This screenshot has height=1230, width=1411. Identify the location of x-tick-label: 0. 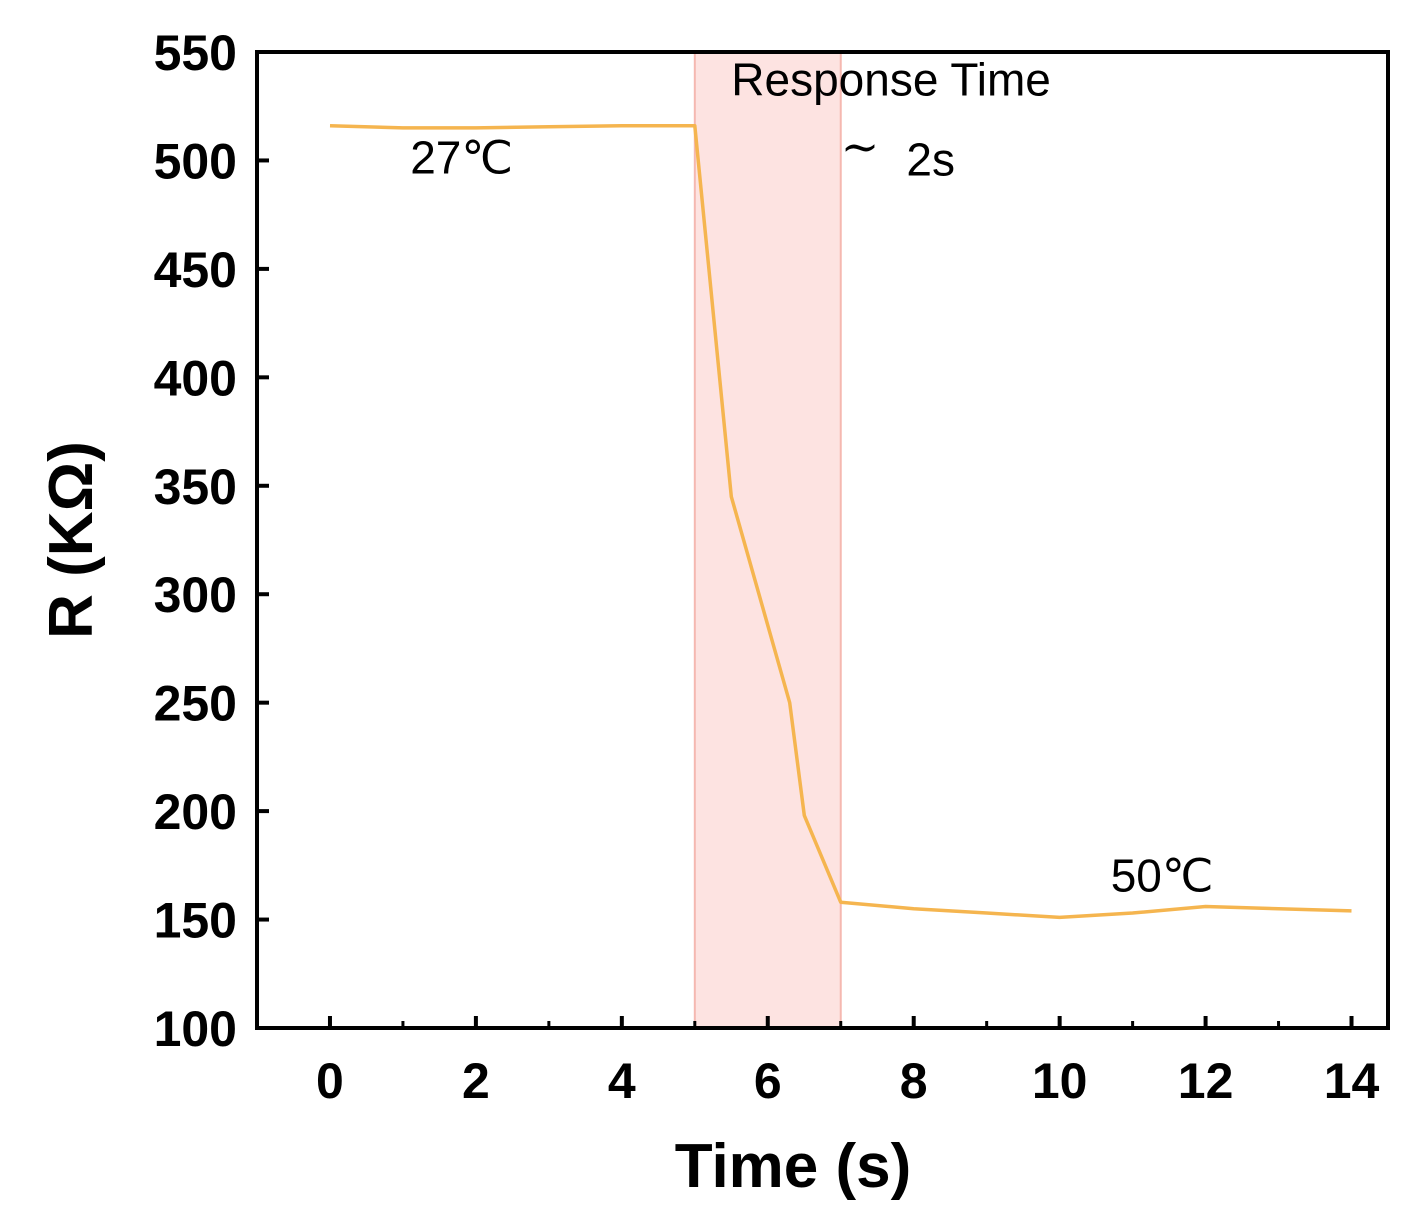
(330, 1081).